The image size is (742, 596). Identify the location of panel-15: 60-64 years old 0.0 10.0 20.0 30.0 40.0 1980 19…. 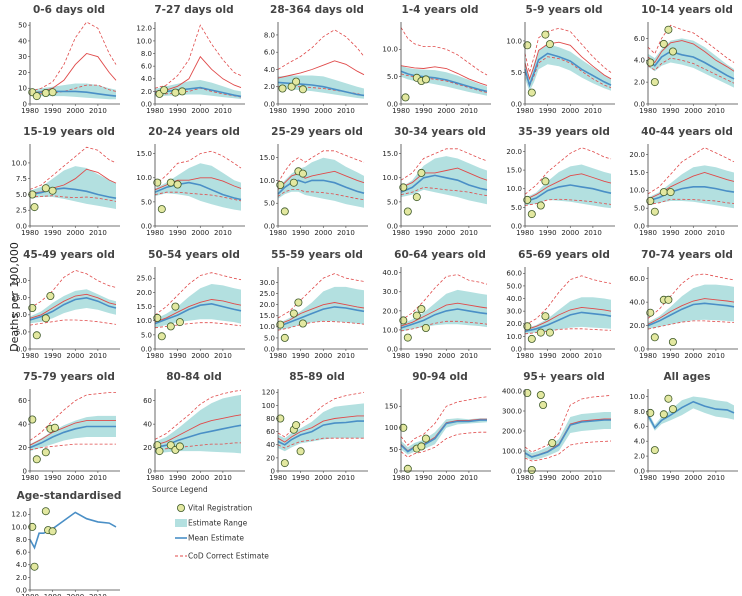
(436, 304).